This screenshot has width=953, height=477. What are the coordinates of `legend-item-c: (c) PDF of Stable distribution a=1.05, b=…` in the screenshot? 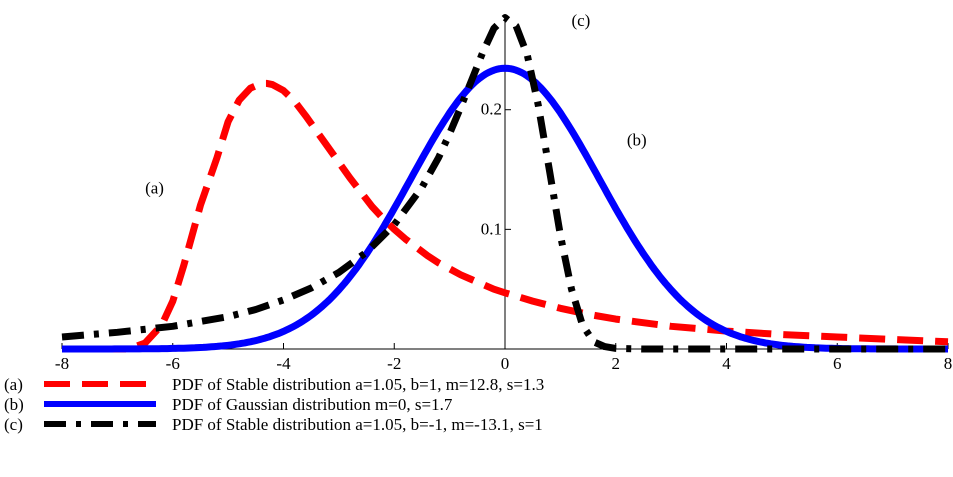 It's located at (273, 424).